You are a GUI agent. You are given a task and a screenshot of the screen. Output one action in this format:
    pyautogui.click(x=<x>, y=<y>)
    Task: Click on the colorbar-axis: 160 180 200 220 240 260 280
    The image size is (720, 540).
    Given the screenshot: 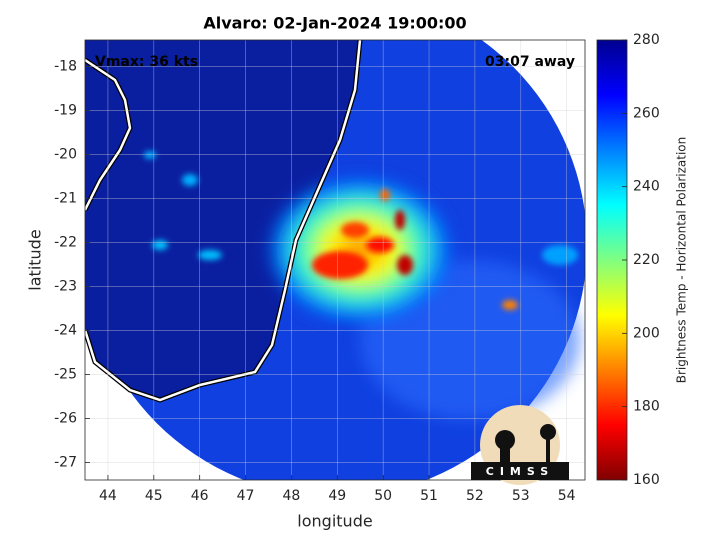 What is the action you would take?
    pyautogui.click(x=641, y=260)
    